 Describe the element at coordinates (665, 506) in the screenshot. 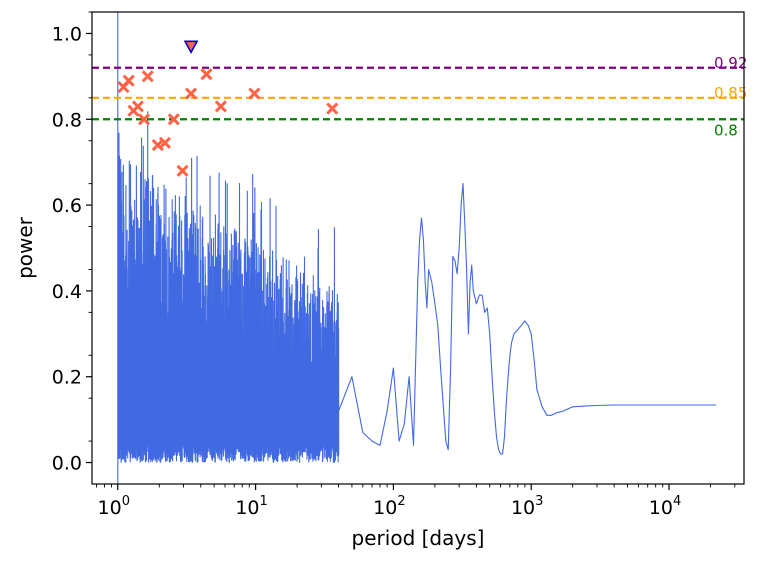

I see `x-tick-label-4: 10⁴` at that location.